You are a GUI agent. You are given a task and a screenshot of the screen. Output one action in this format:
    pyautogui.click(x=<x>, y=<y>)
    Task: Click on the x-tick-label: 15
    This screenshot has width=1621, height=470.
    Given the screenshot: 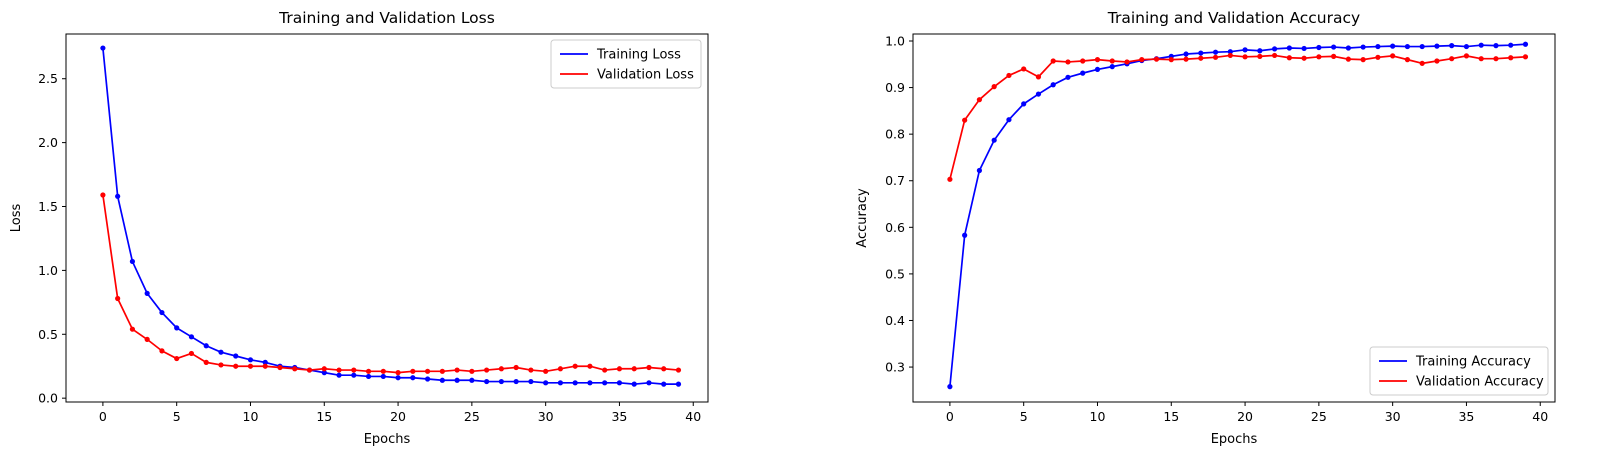 What is the action you would take?
    pyautogui.click(x=1171, y=416)
    